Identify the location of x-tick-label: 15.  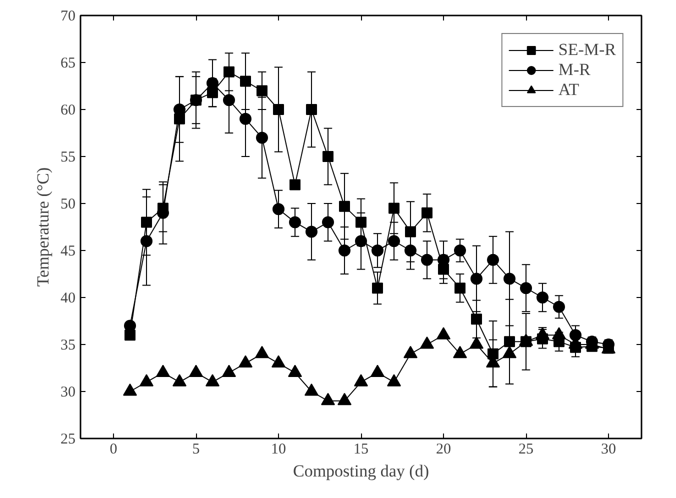
(361, 450).